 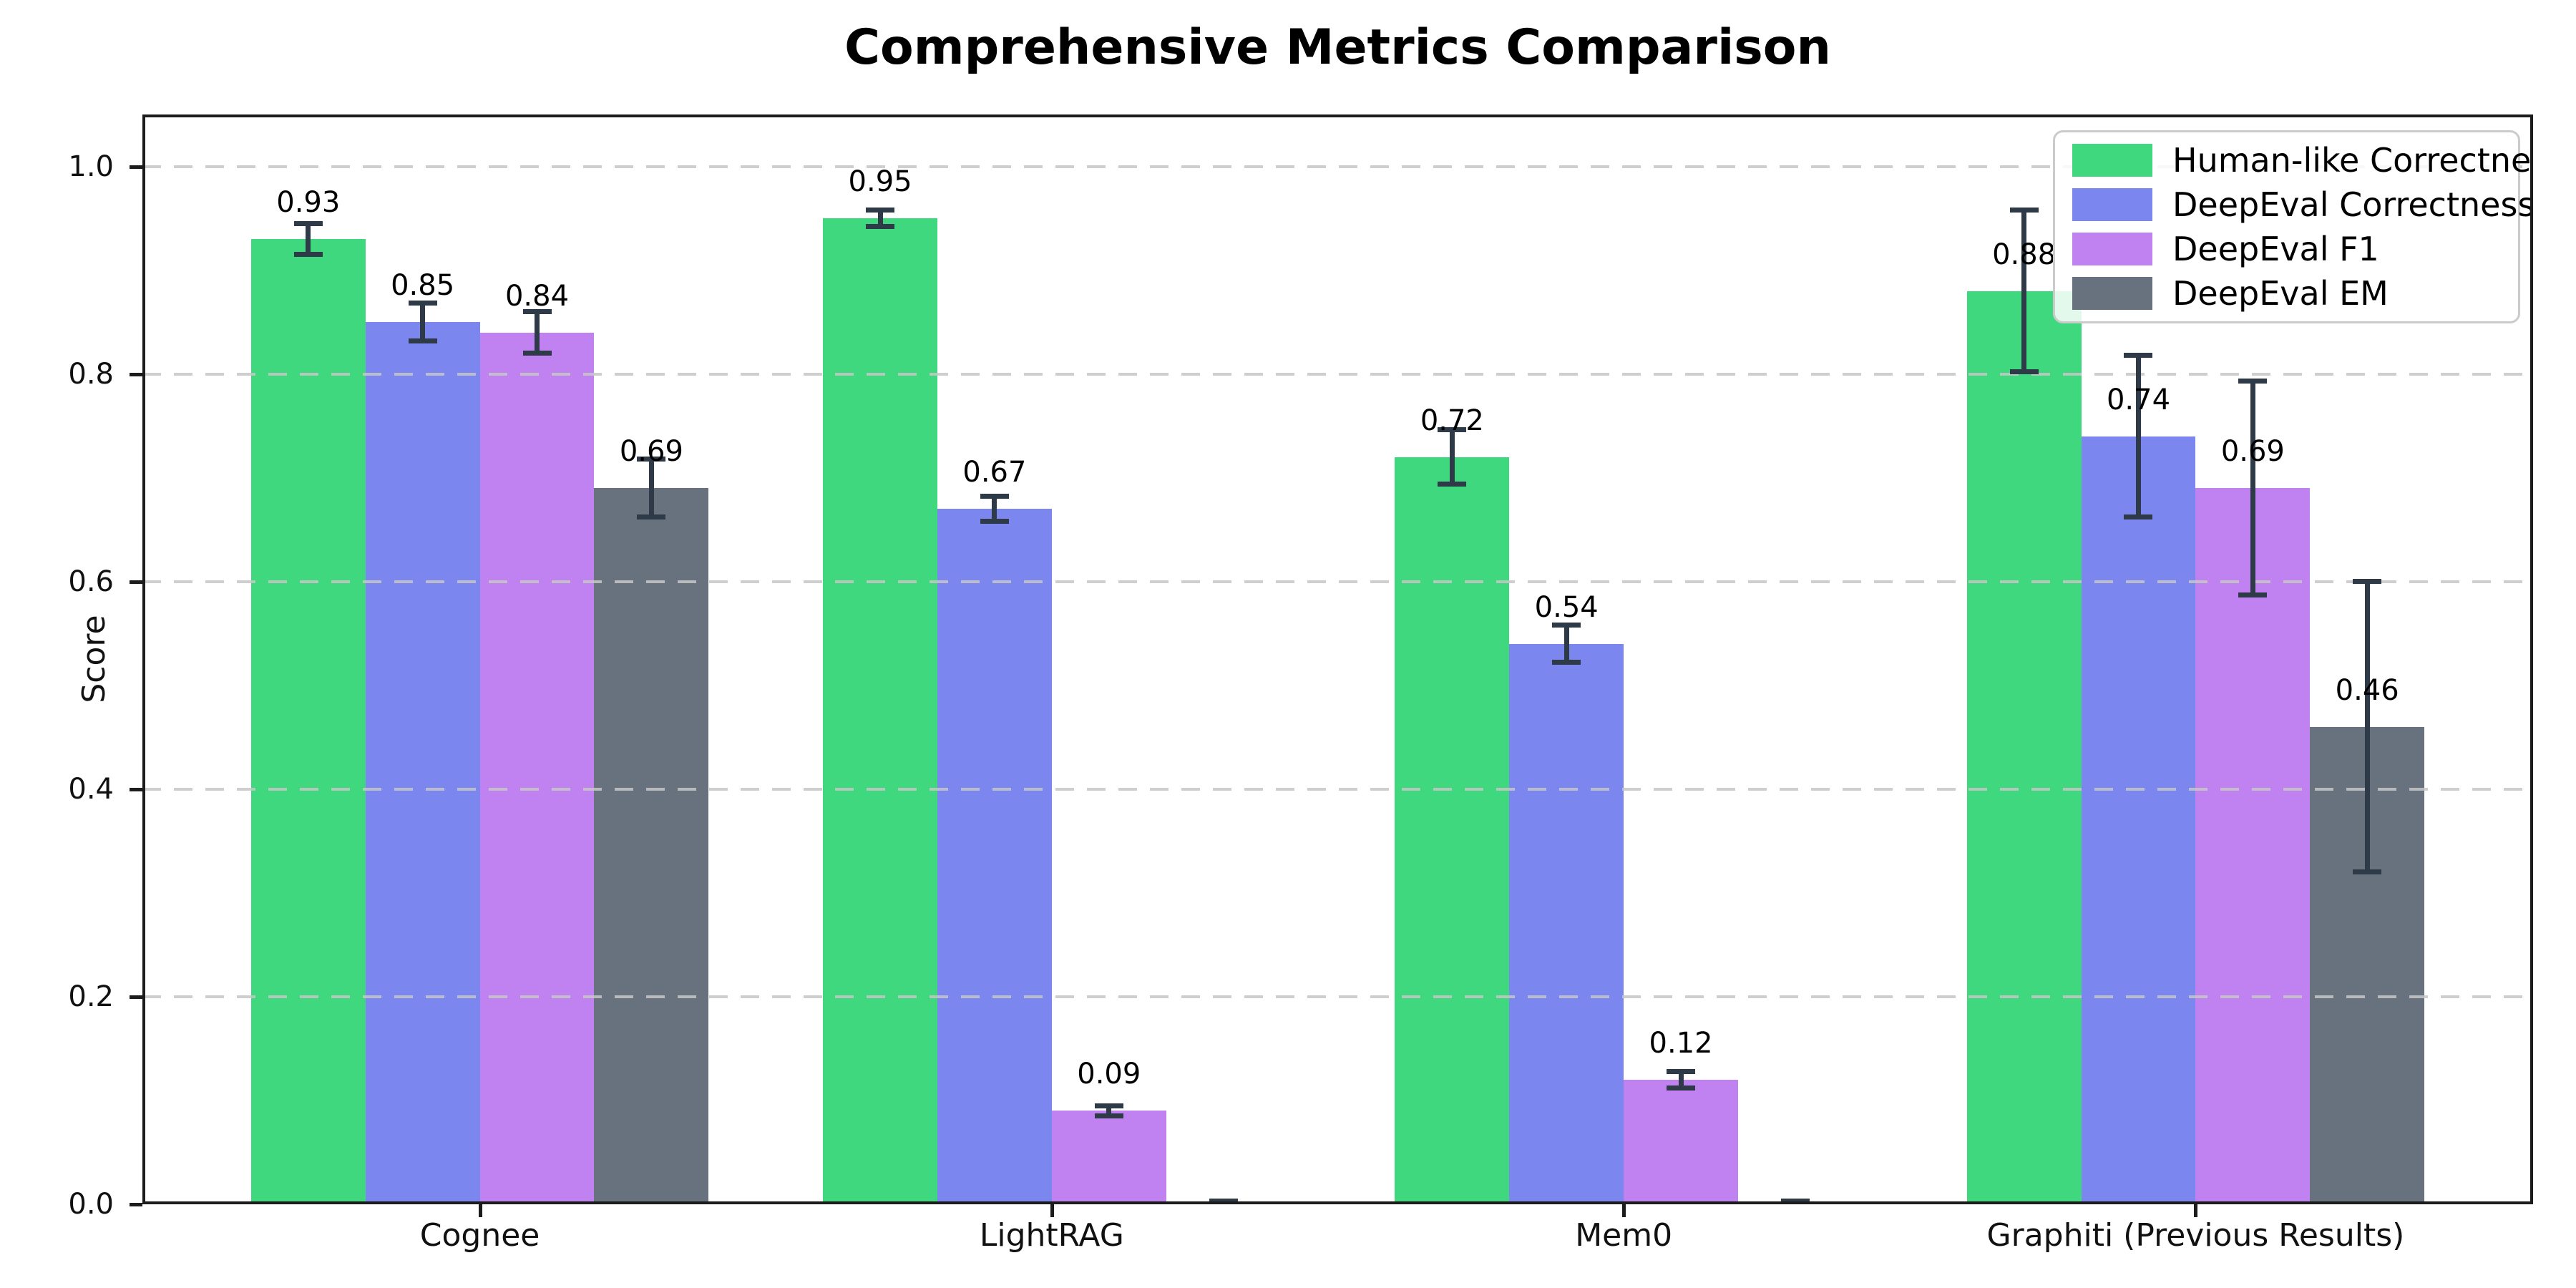 What do you see at coordinates (91, 374) in the screenshot?
I see `y-tick-label: 0.8` at bounding box center [91, 374].